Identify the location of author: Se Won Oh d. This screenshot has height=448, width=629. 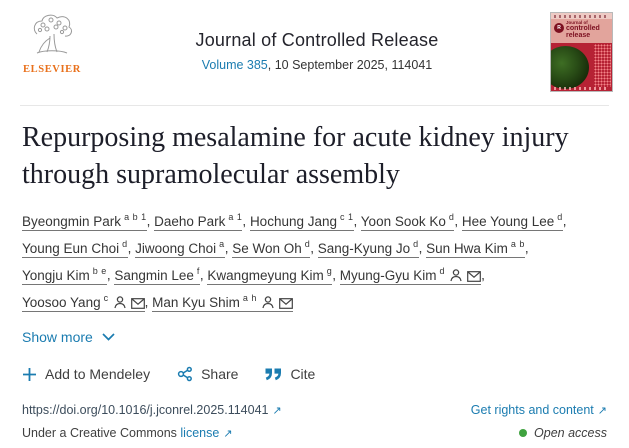
(271, 248).